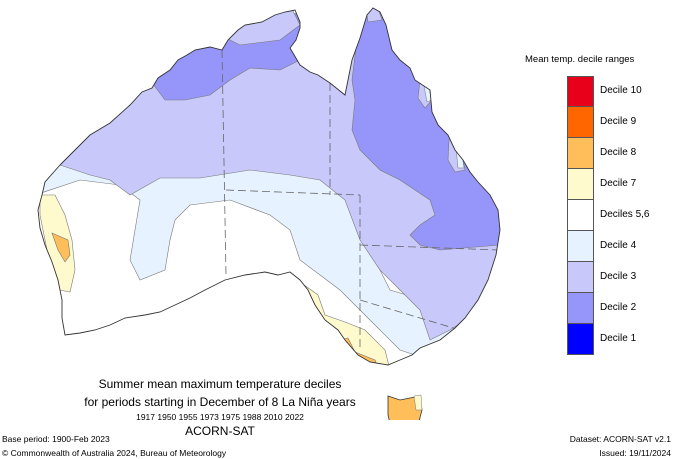 The image size is (675, 459). What do you see at coordinates (580, 59) in the screenshot?
I see `legend-title: Mean temp. decile ranges` at bounding box center [580, 59].